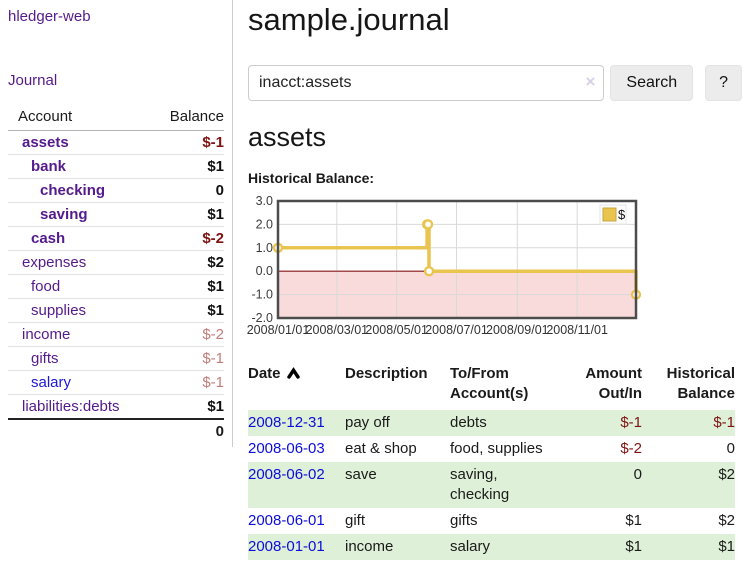 The height and width of the screenshot is (582, 742). What do you see at coordinates (511, 485) in the screenshot?
I see `transaction-accounts: saving, checking` at bounding box center [511, 485].